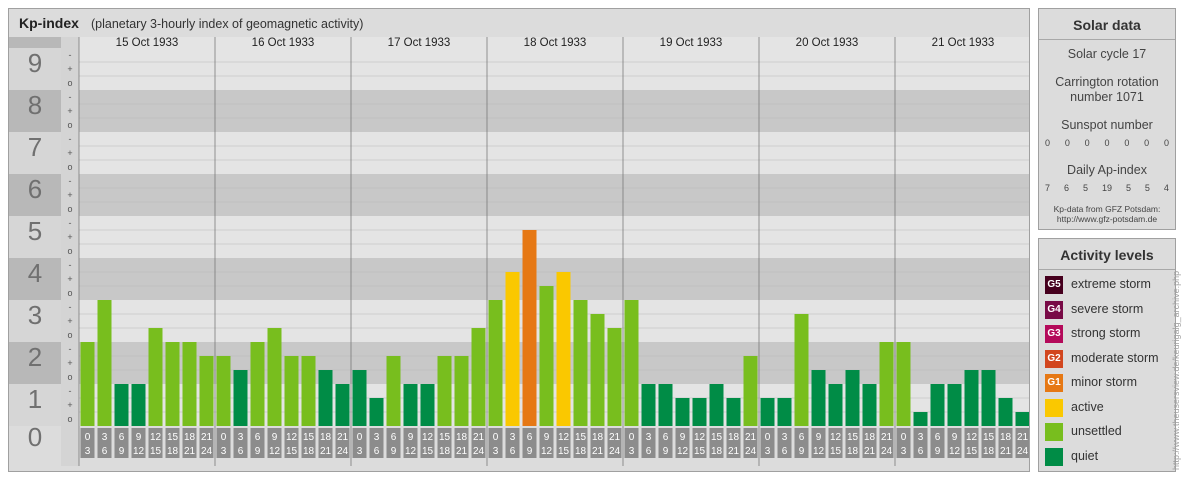 Image resolution: width=1184 pixels, height=480 pixels. Describe the element at coordinates (1108, 457) in the screenshot. I see `legend-item: quiet` at that location.